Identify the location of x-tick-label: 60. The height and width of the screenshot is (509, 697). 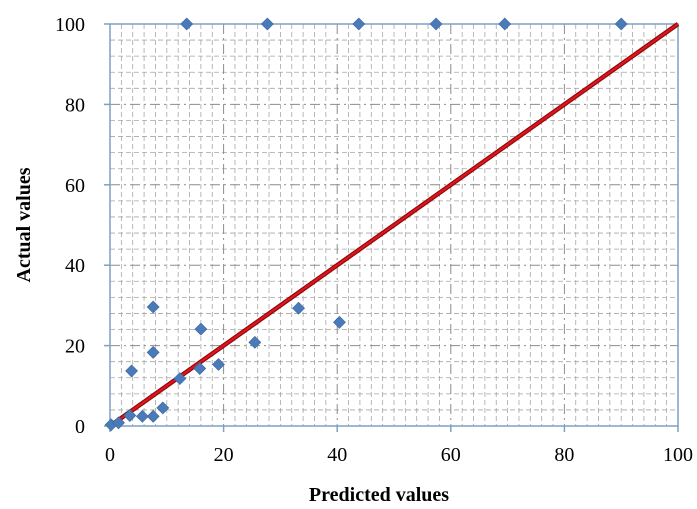
(451, 455).